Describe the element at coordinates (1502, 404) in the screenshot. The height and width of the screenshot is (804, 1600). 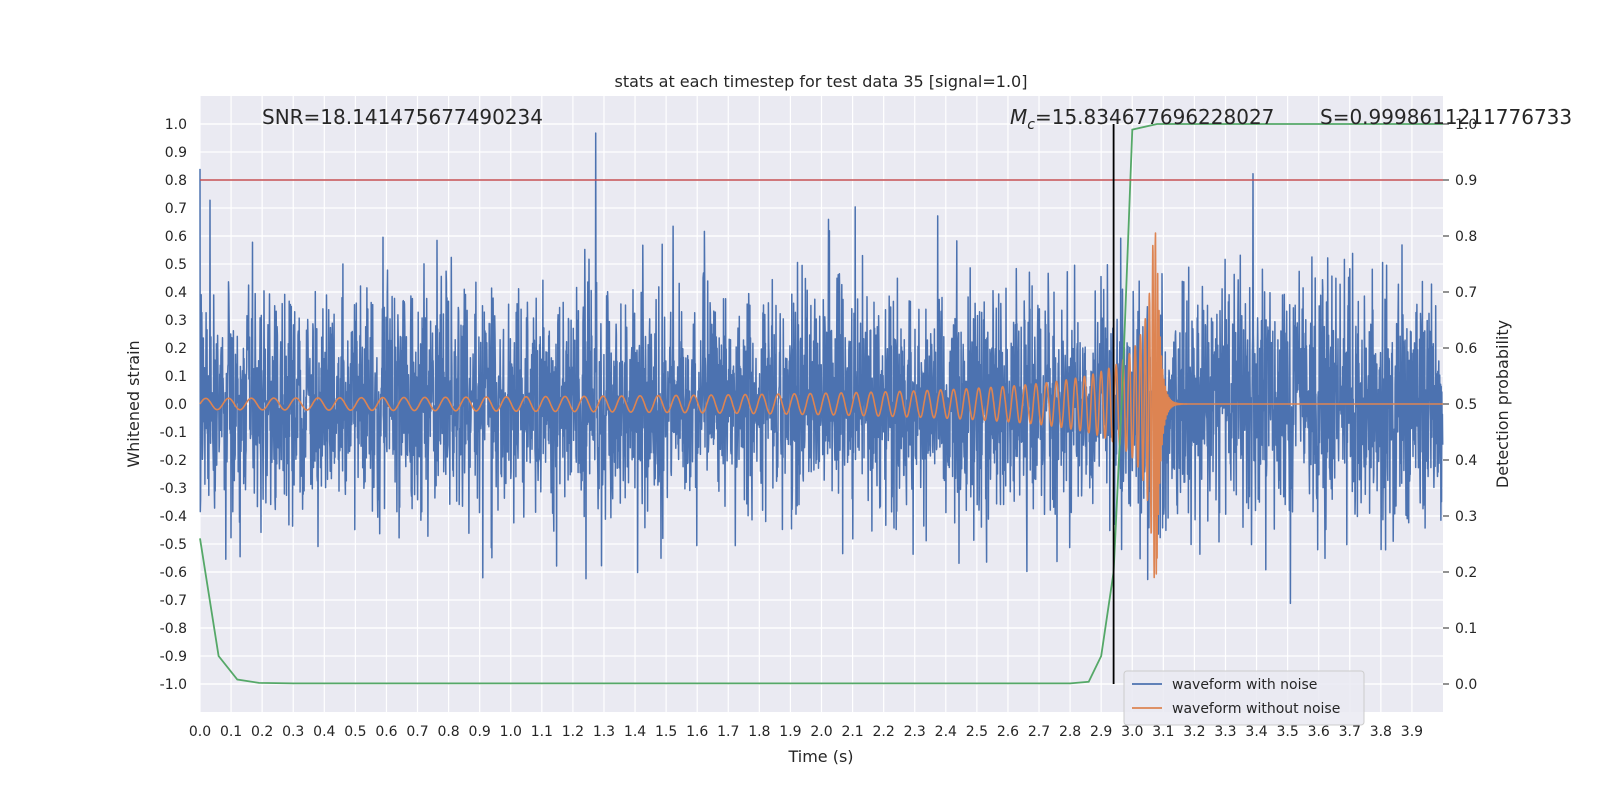
I see `y-axis-right-label: Detection probability` at that location.